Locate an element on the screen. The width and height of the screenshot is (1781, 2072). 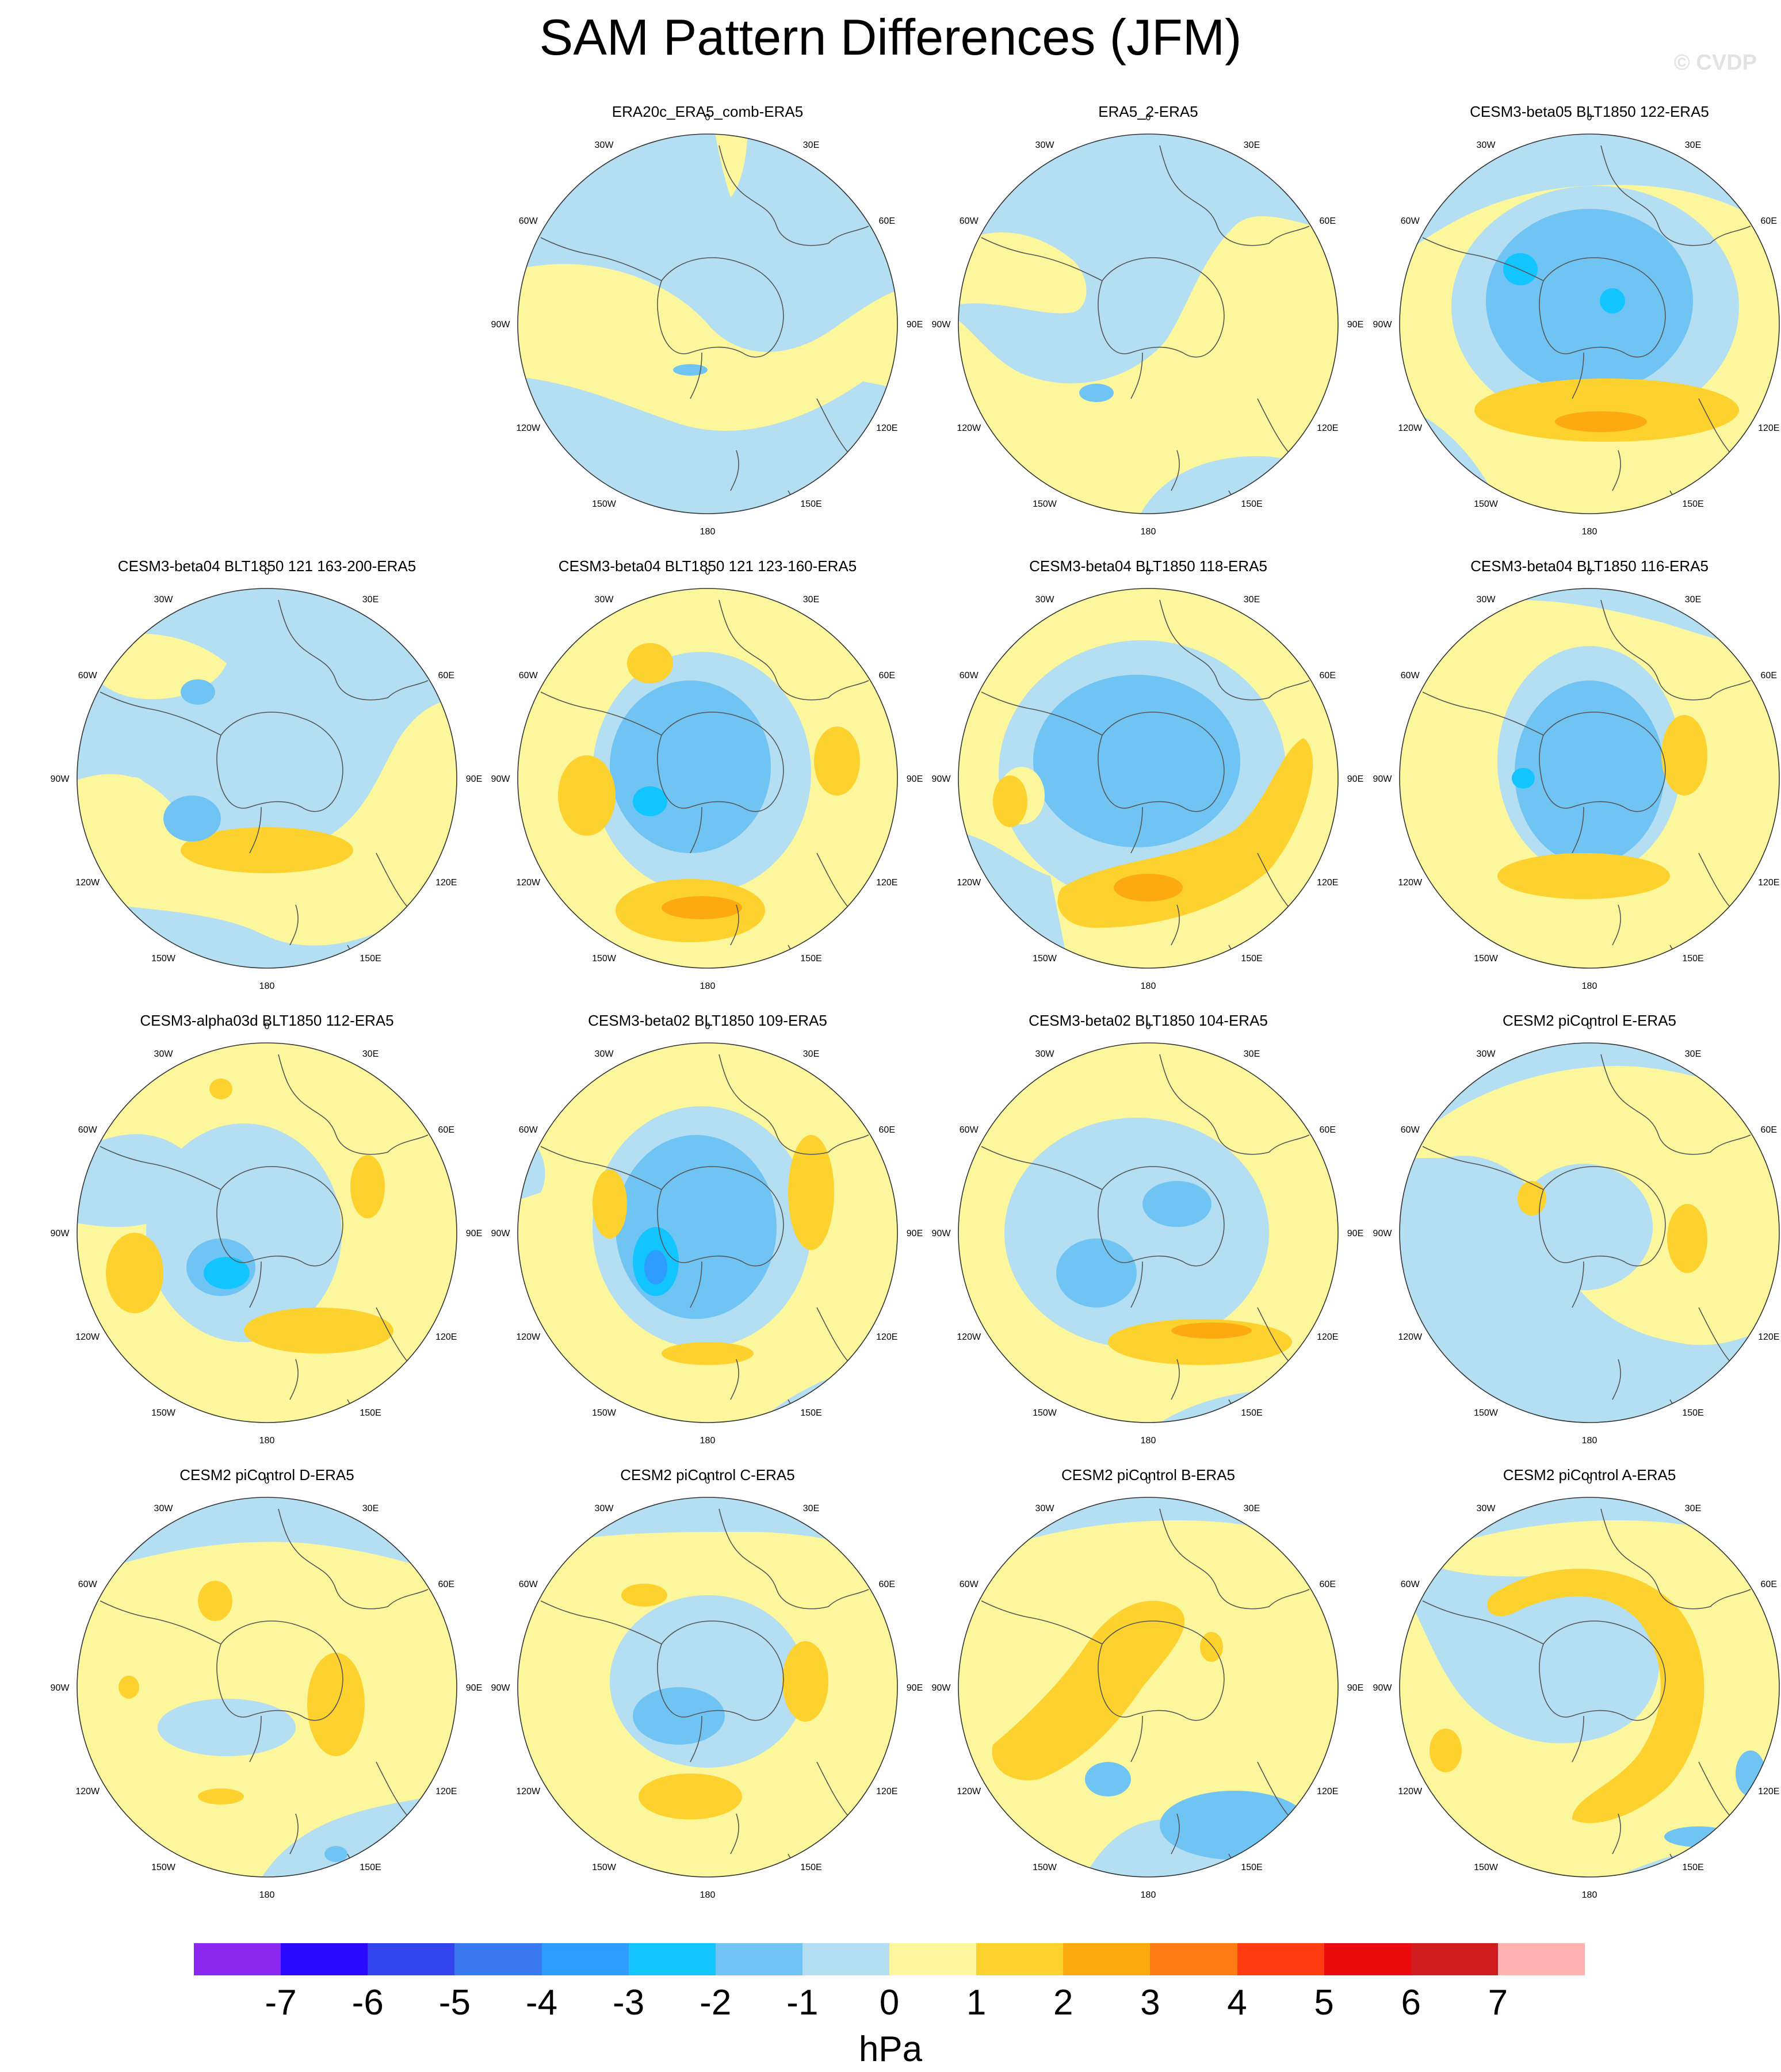
panel-title: CESM3-beta05 BLT1850 122-ERA5 is located at coordinates (1589, 112).